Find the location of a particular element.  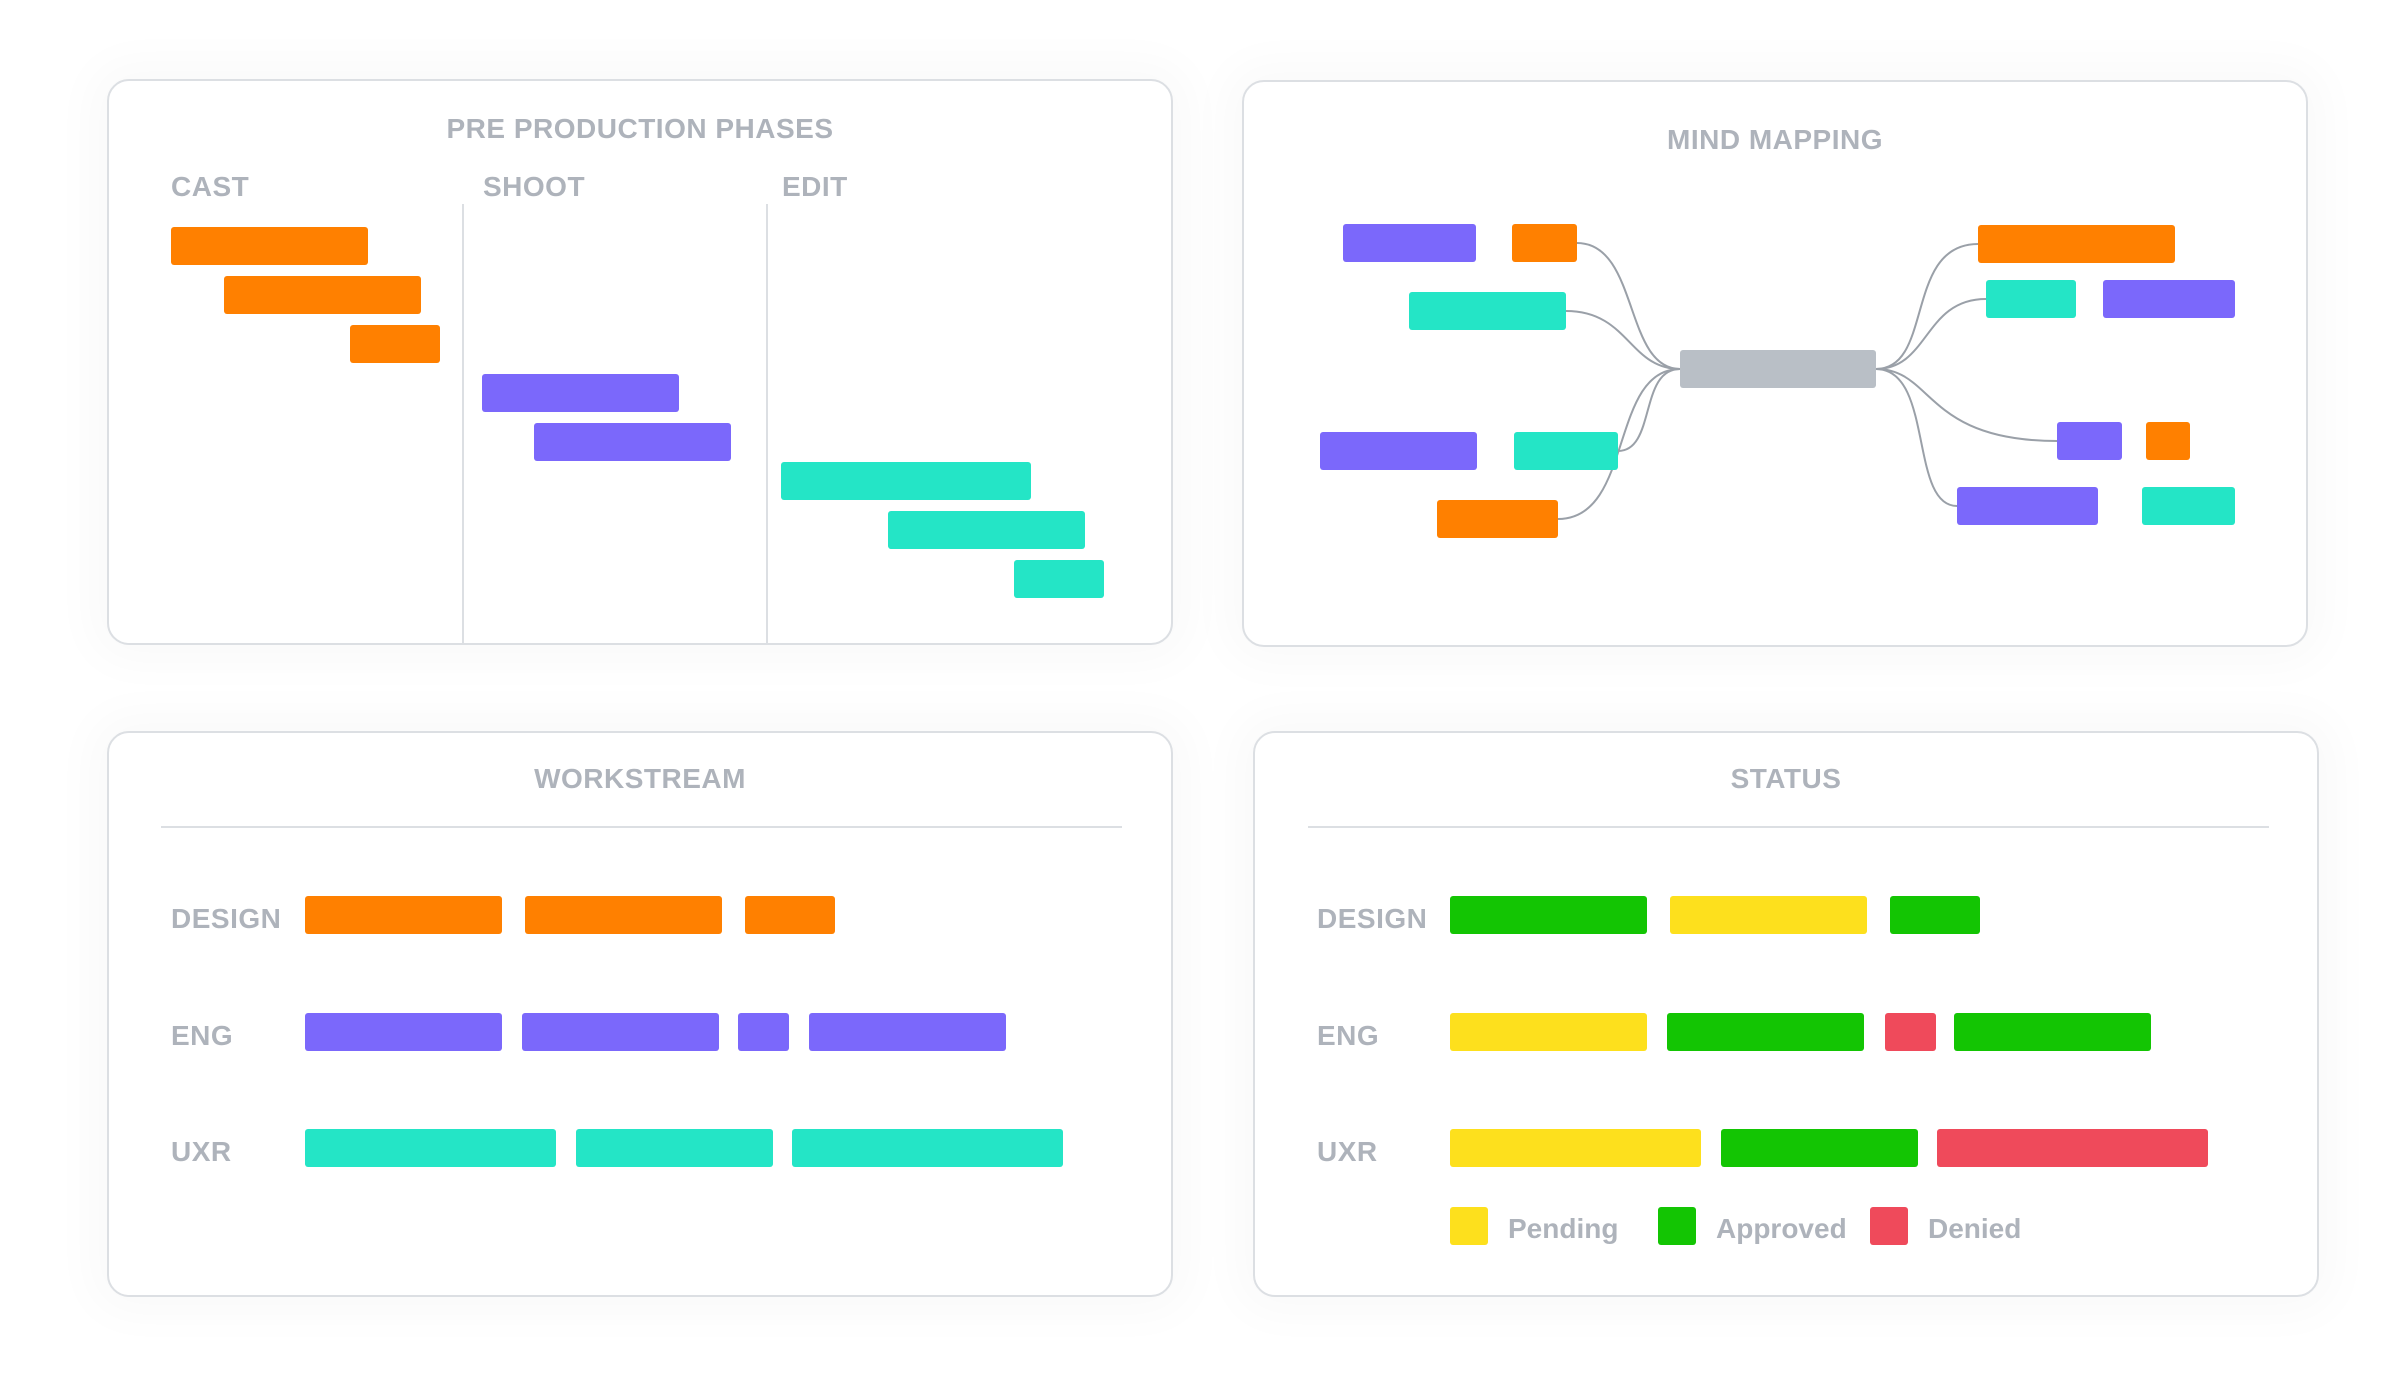

uxr-status-bar-approved is located at coordinates (1819, 1148).